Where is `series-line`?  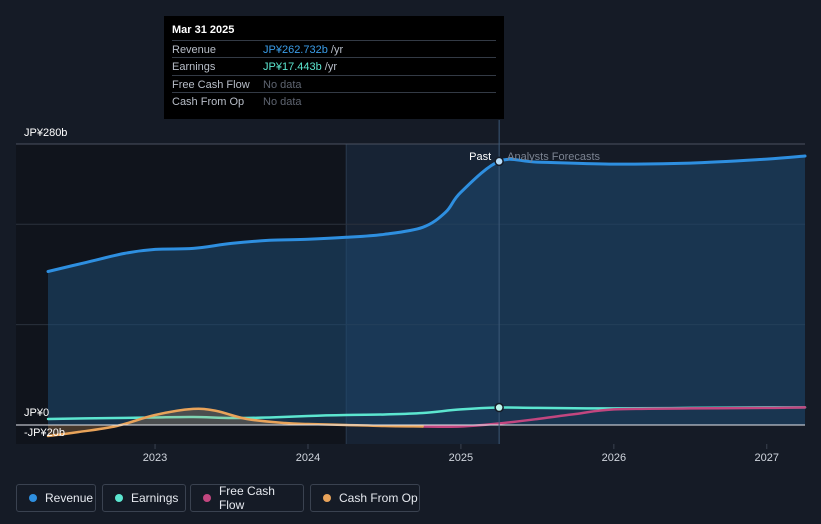
series-line is located at coordinates (614, 417).